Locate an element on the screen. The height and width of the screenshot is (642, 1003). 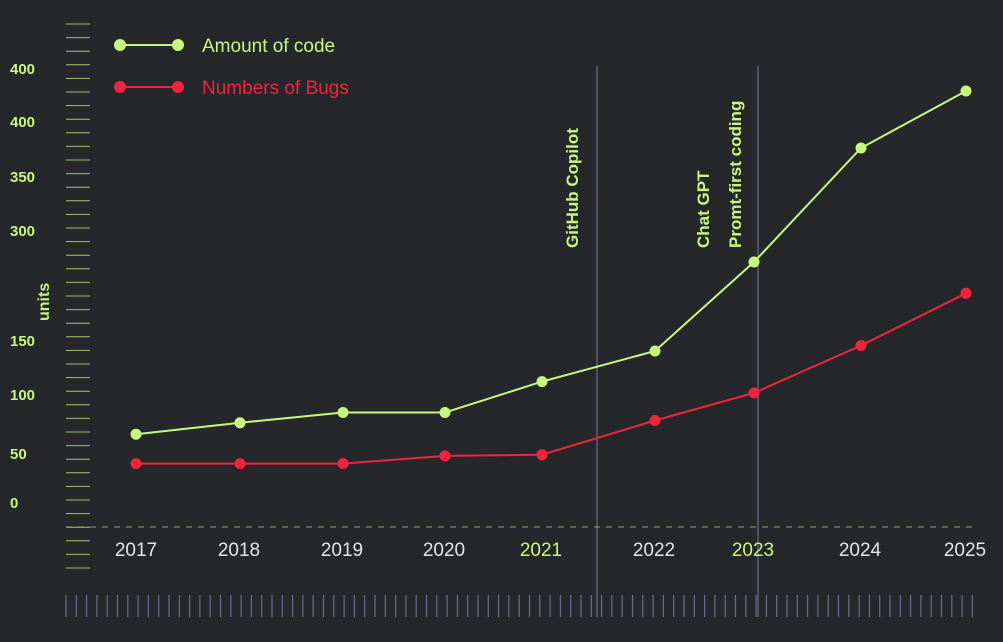
y-tick-label: 50 is located at coordinates (18, 454).